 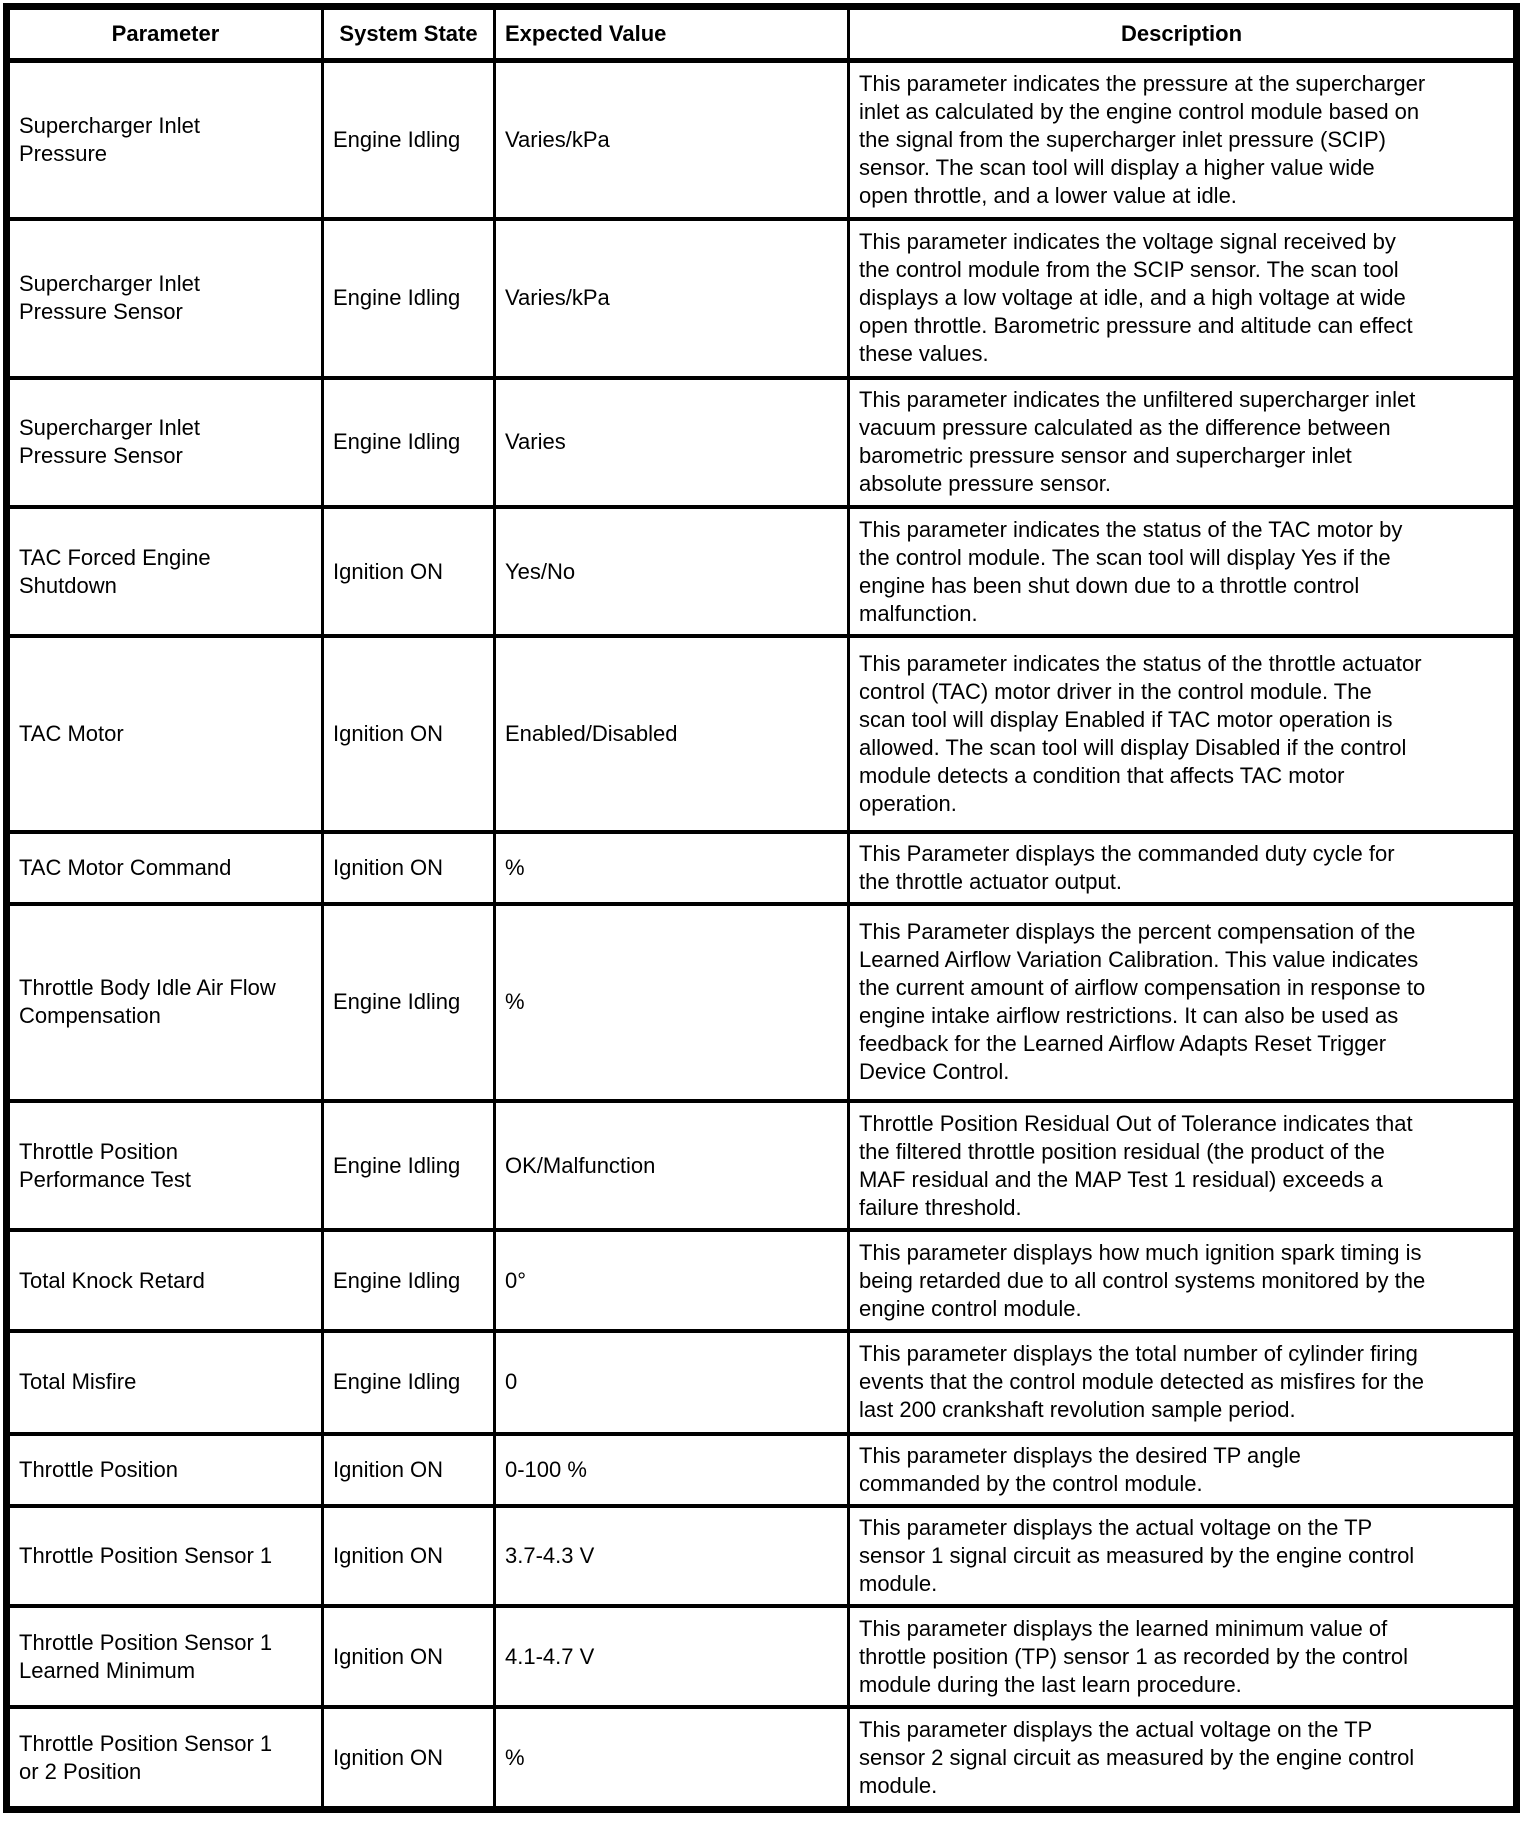 I want to click on col-header-expected-value: Expected Value, so click(x=671, y=34).